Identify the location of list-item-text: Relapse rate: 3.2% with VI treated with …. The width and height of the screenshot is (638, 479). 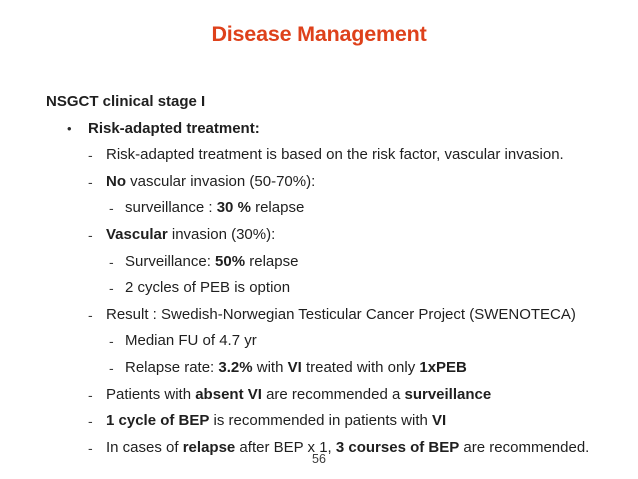
(296, 368).